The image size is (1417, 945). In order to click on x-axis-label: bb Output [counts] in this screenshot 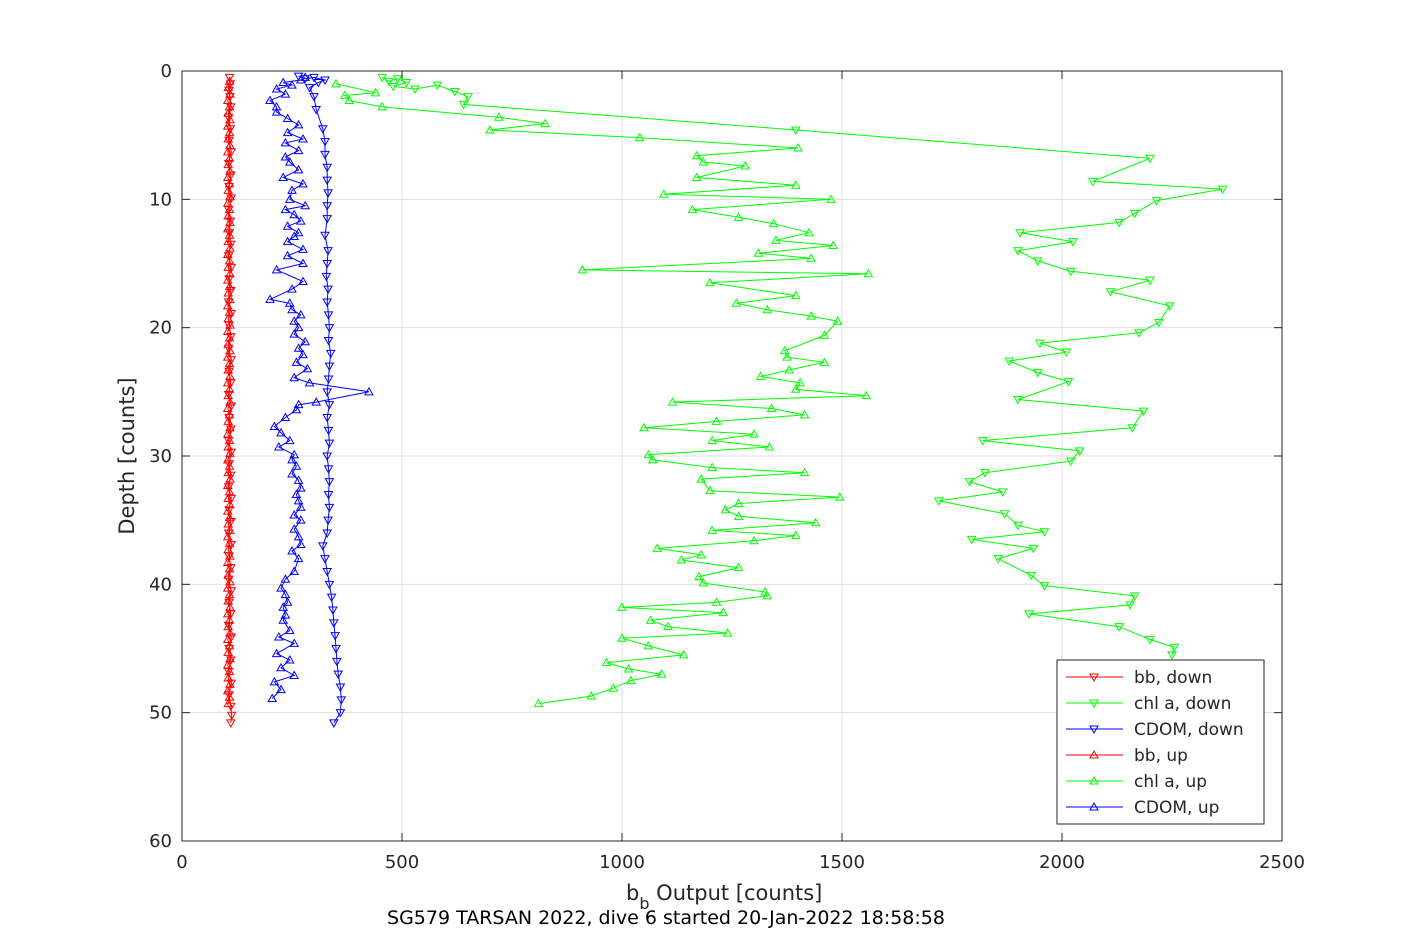, I will do `click(724, 897)`.